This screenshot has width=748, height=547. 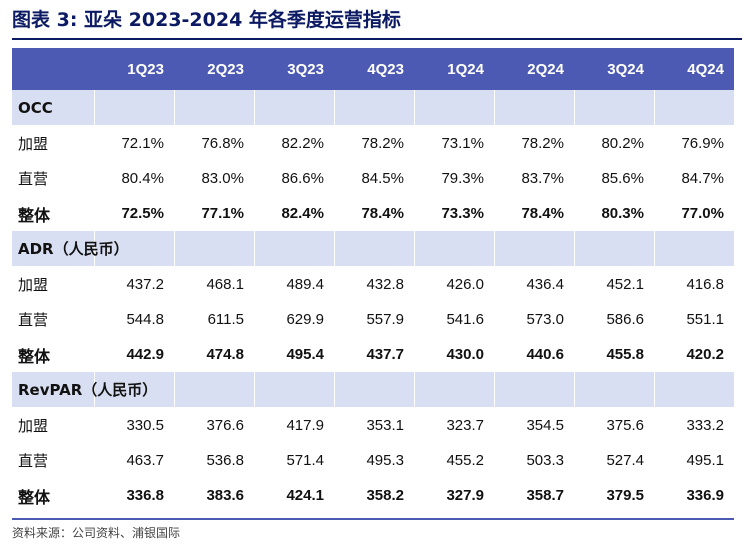 What do you see at coordinates (385, 319) in the screenshot?
I see `table-cell: 557.9` at bounding box center [385, 319].